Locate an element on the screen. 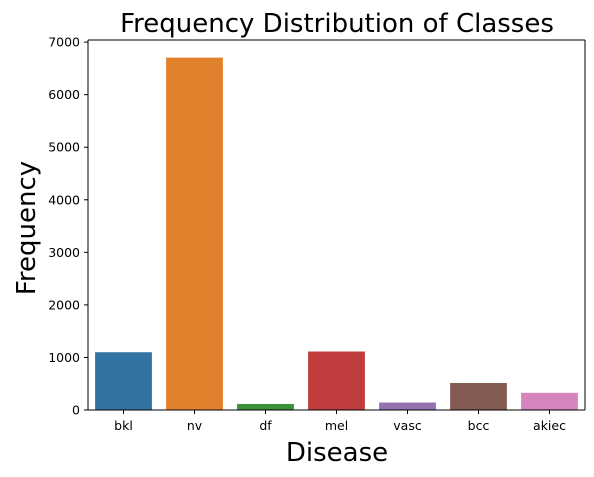  bar-nv is located at coordinates (194, 233).